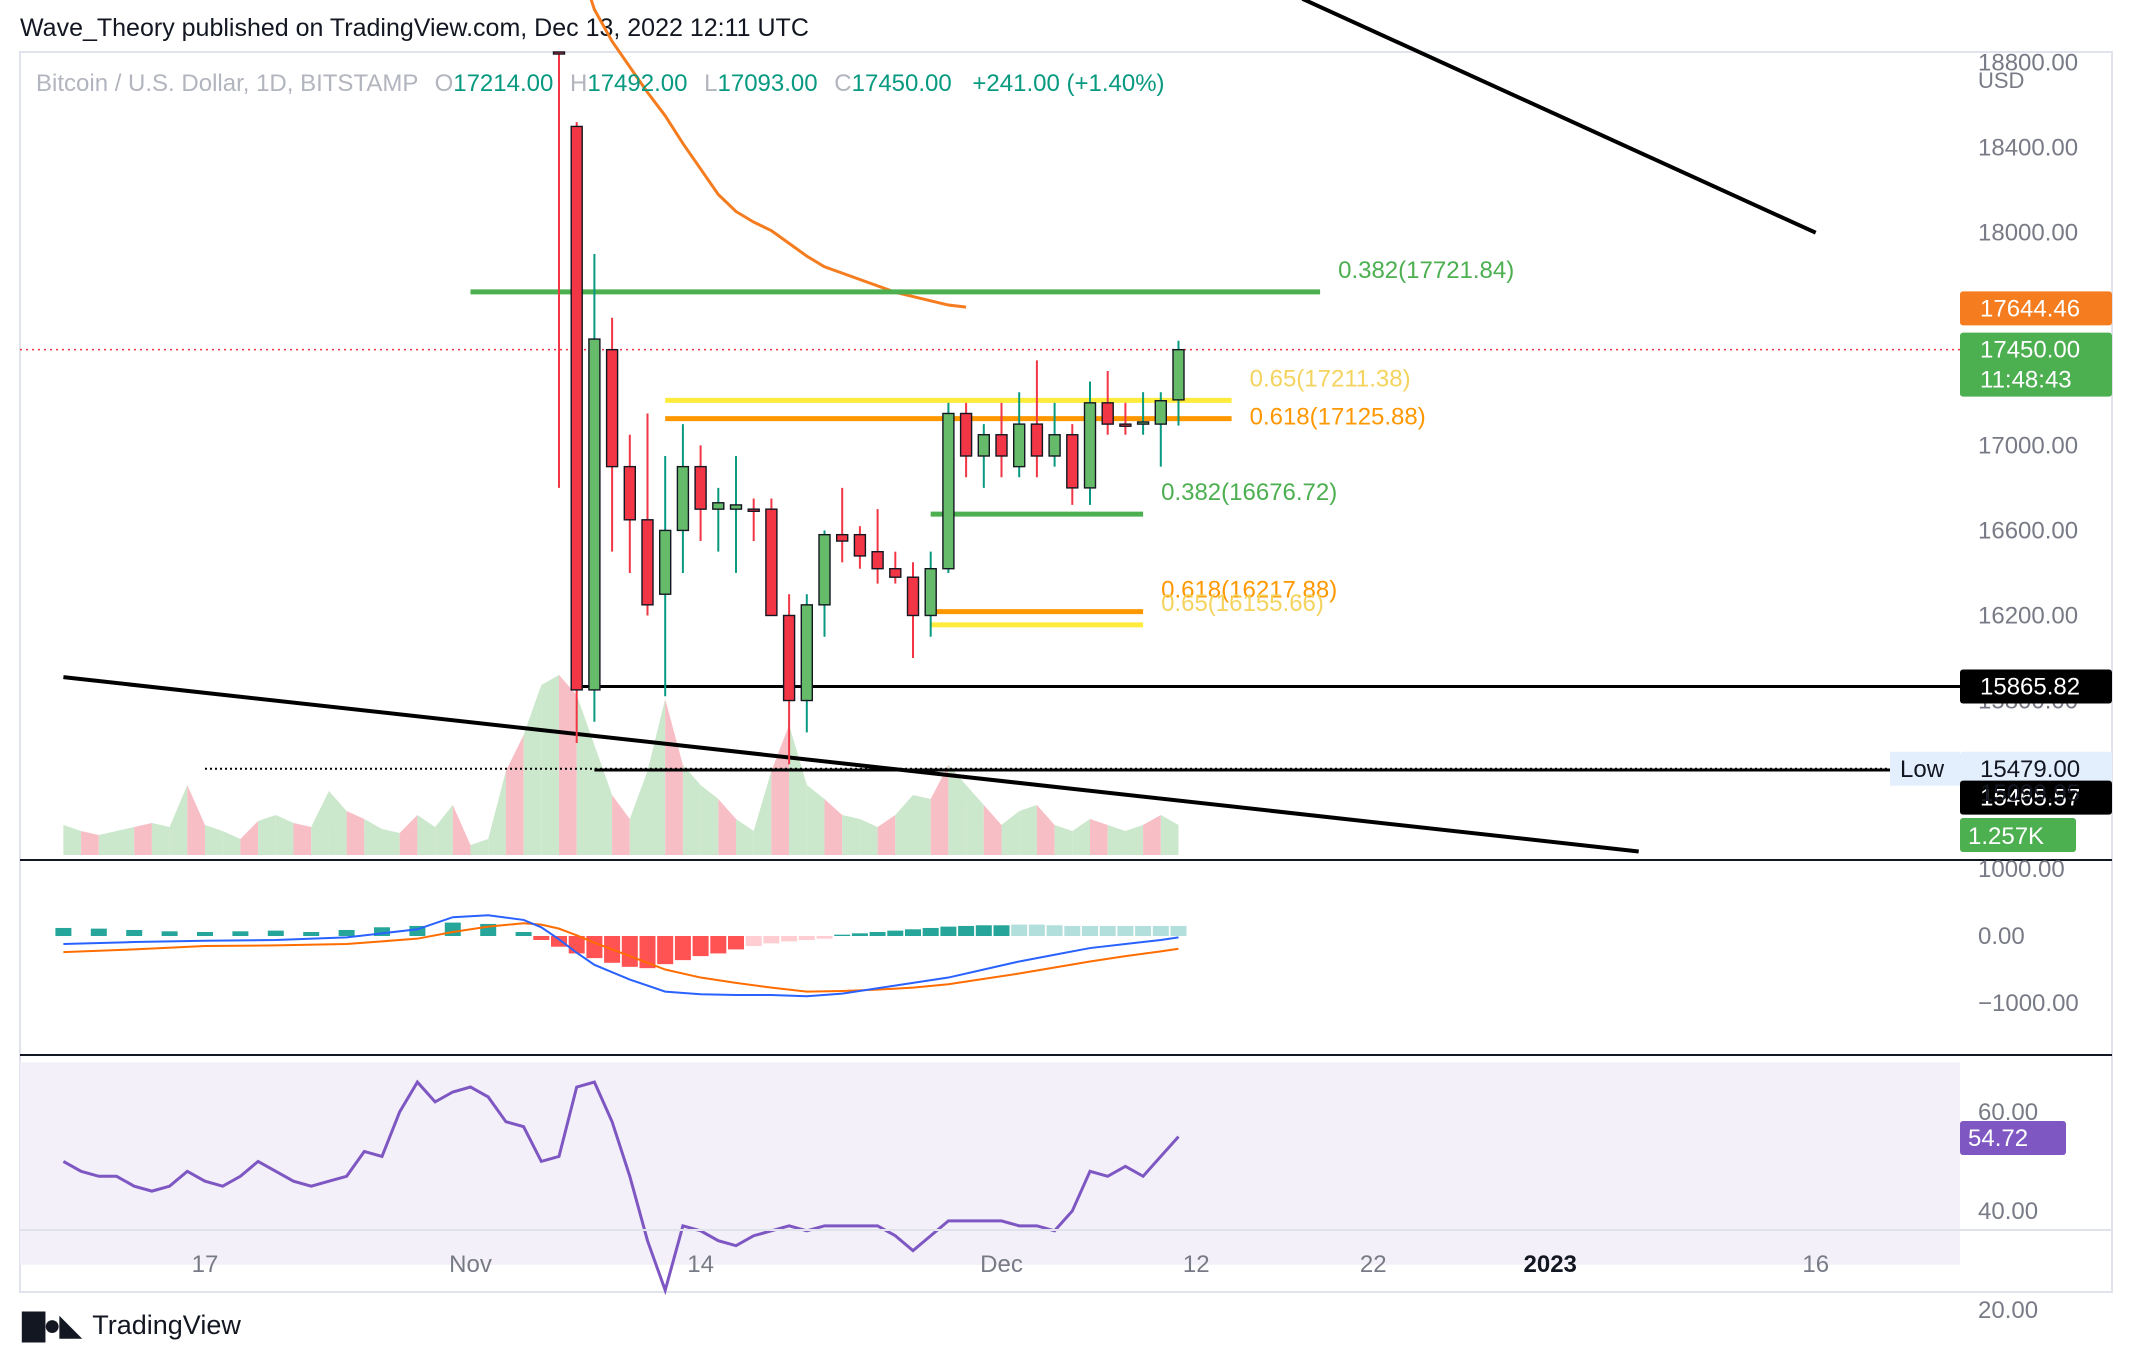 The image size is (2132, 1360). What do you see at coordinates (2028, 63) in the screenshot?
I see `price-tick-0: 18800.00` at bounding box center [2028, 63].